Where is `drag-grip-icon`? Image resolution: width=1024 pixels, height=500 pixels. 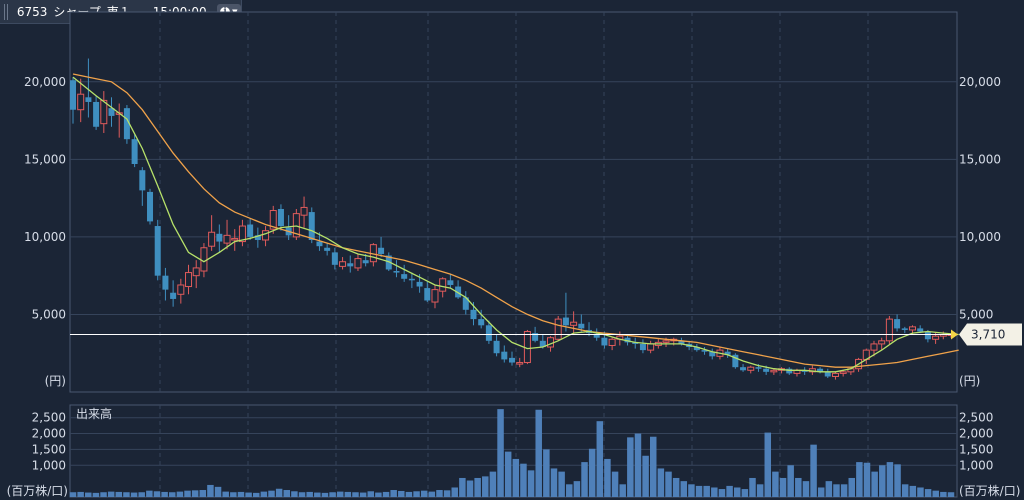
drag-grip-icon is located at coordinates (6, 11).